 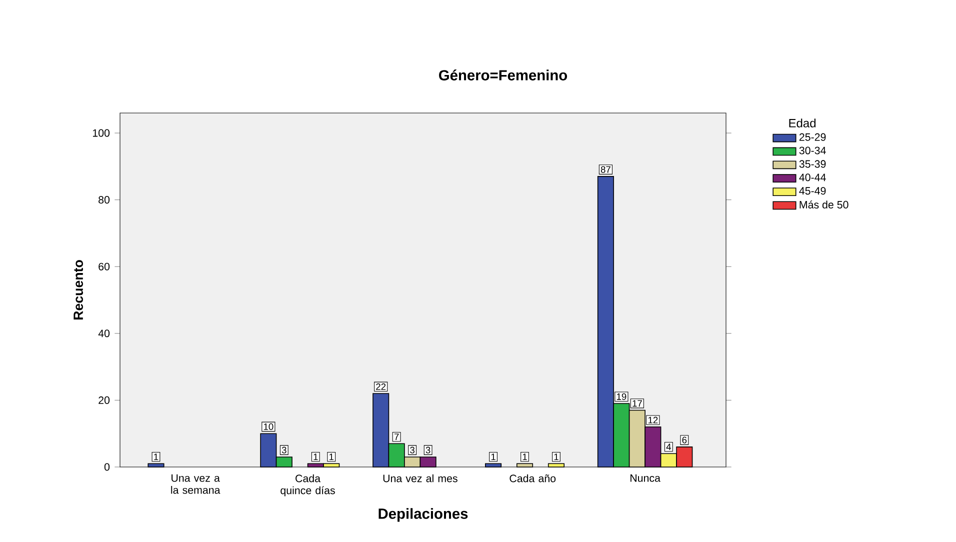 I want to click on data-label: 7, so click(x=396, y=437).